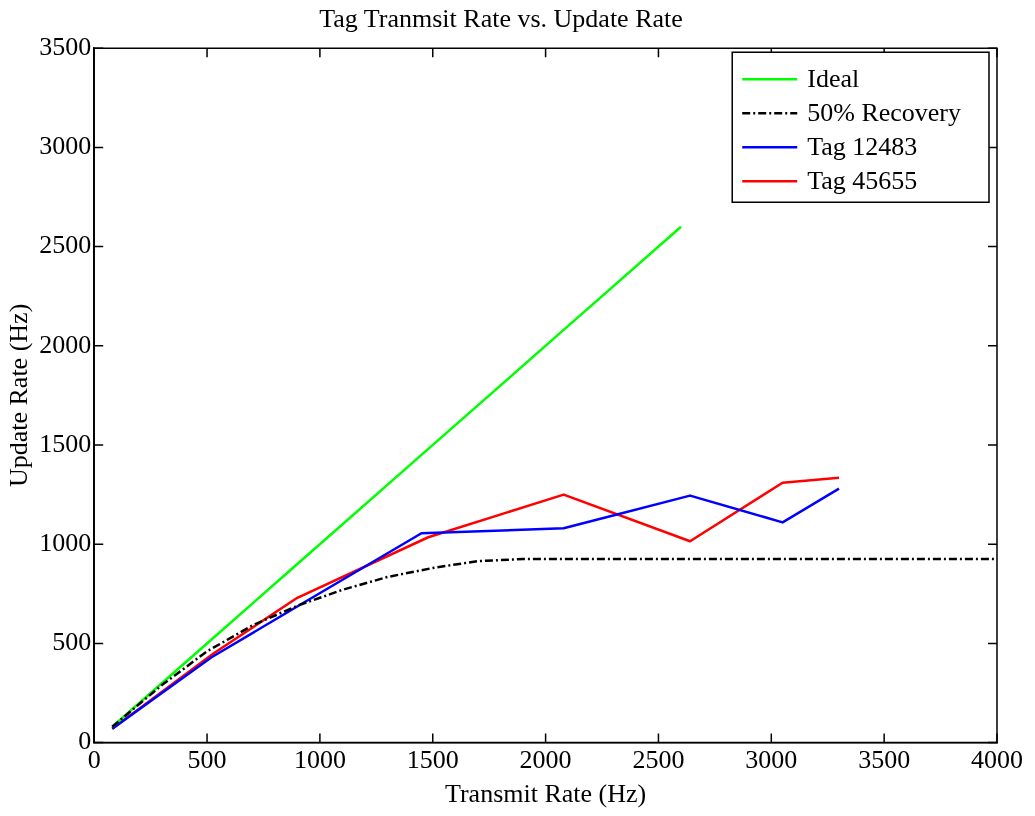 Image resolution: width=1035 pixels, height=816 pixels. I want to click on legend-label: Tag 45655, so click(862, 181).